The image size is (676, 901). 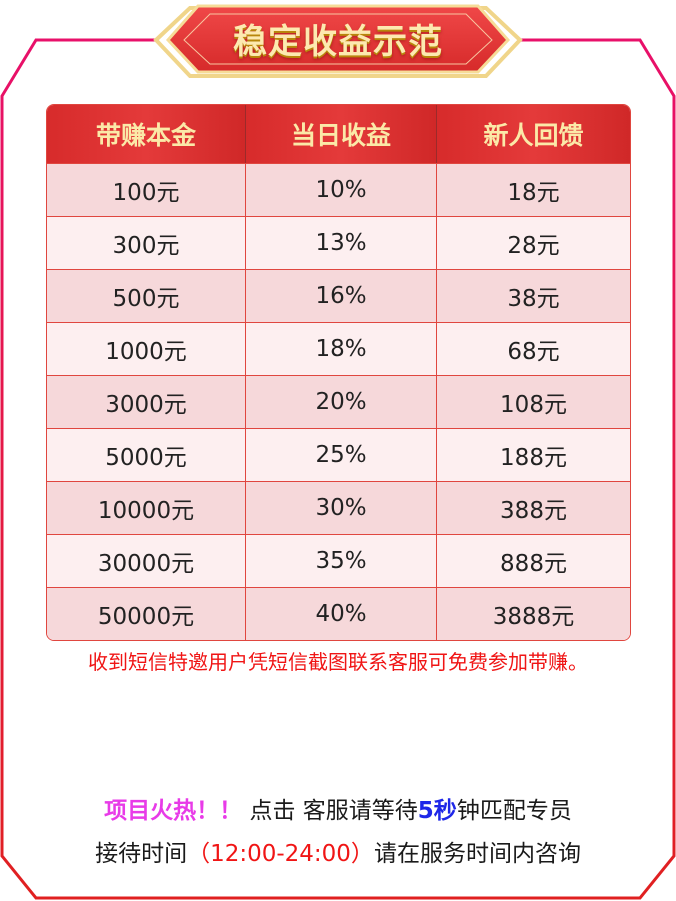 I want to click on table-row: 500元 16% 38元, so click(x=338, y=295).